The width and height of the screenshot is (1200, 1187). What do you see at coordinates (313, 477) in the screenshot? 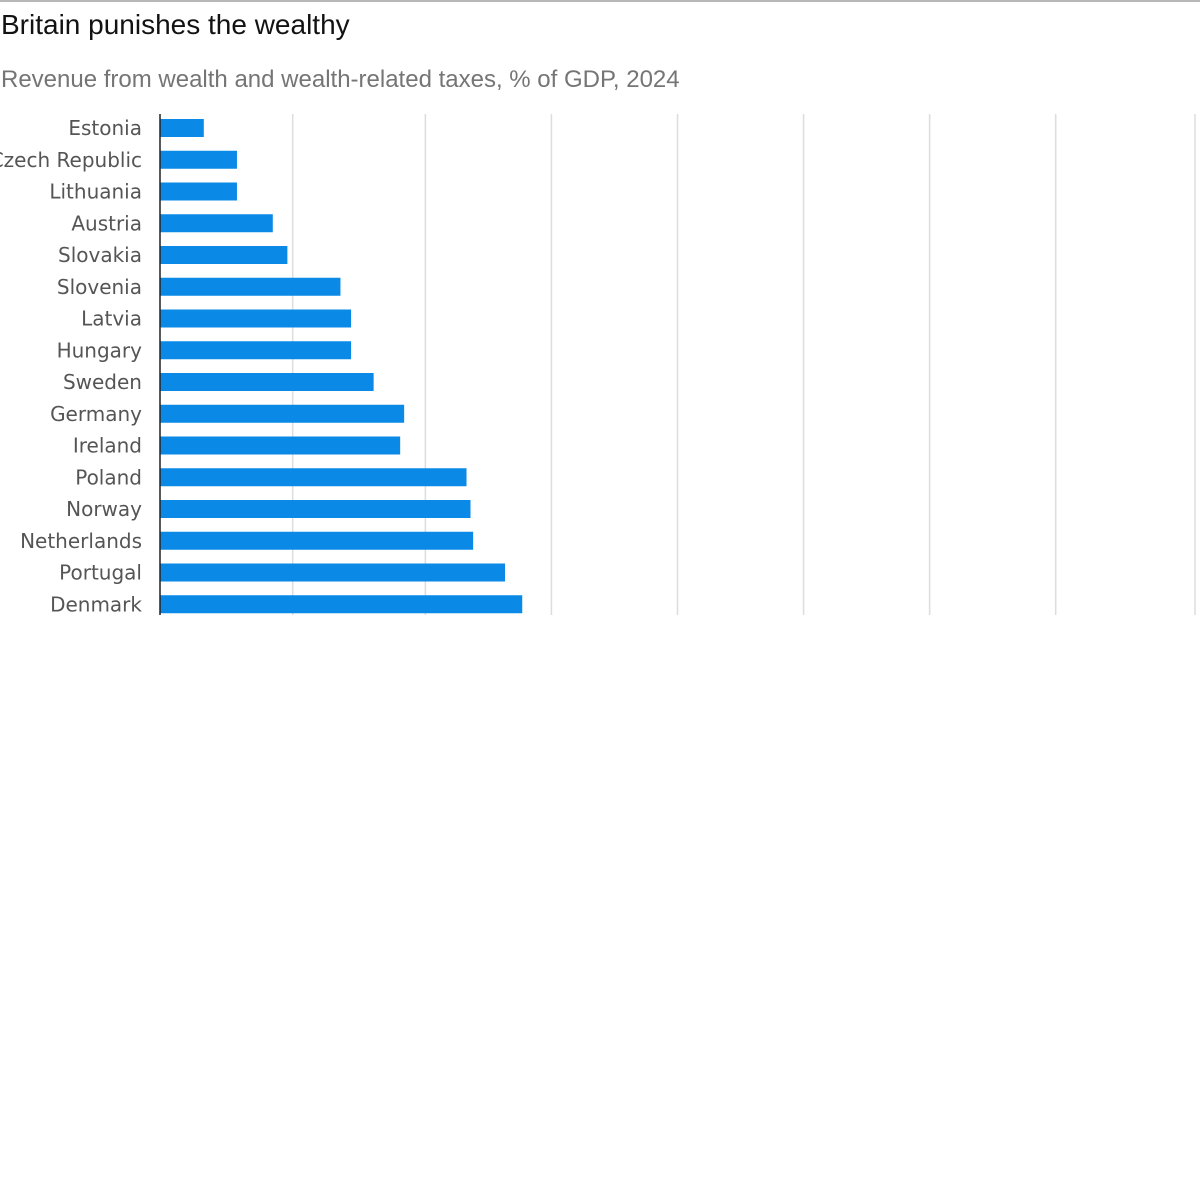
I see `bar-poland` at bounding box center [313, 477].